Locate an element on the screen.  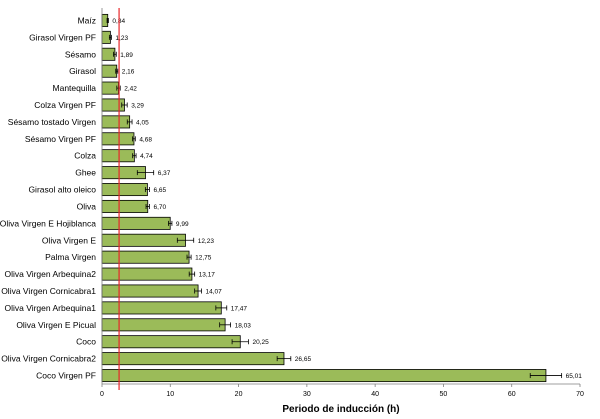
data-label: 12,23 is located at coordinates (206, 241).